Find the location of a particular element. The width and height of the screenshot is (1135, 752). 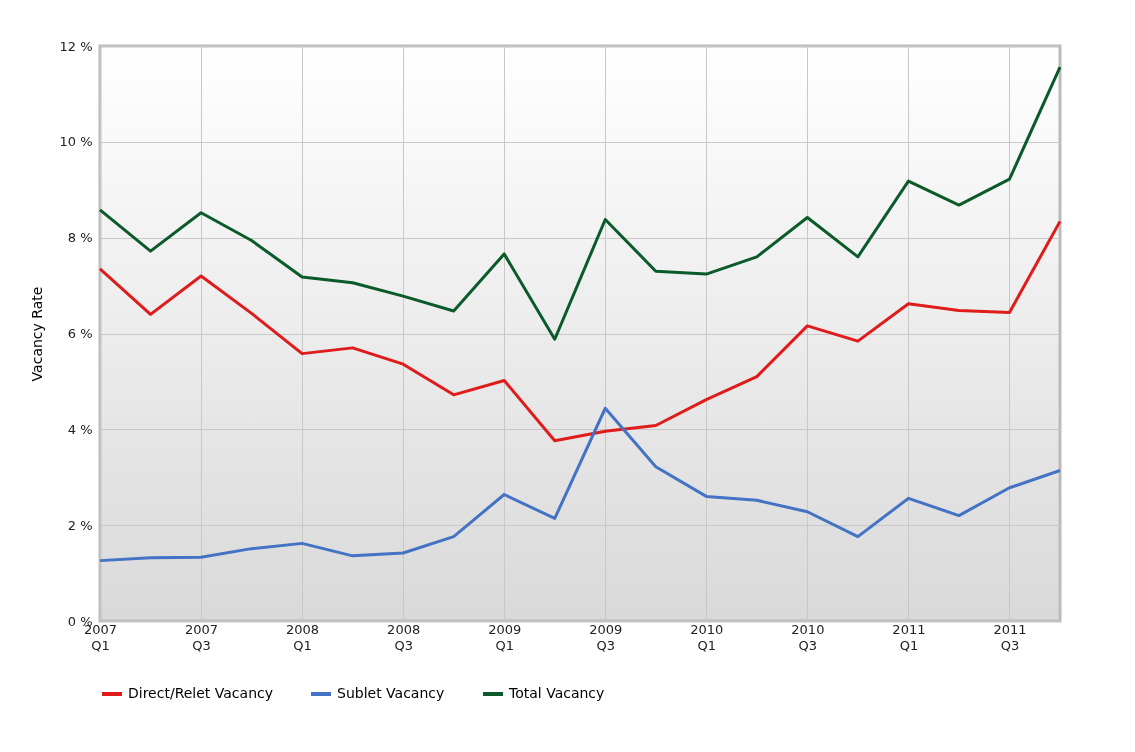

legend-label: Sublet Vacancy is located at coordinates (391, 693).